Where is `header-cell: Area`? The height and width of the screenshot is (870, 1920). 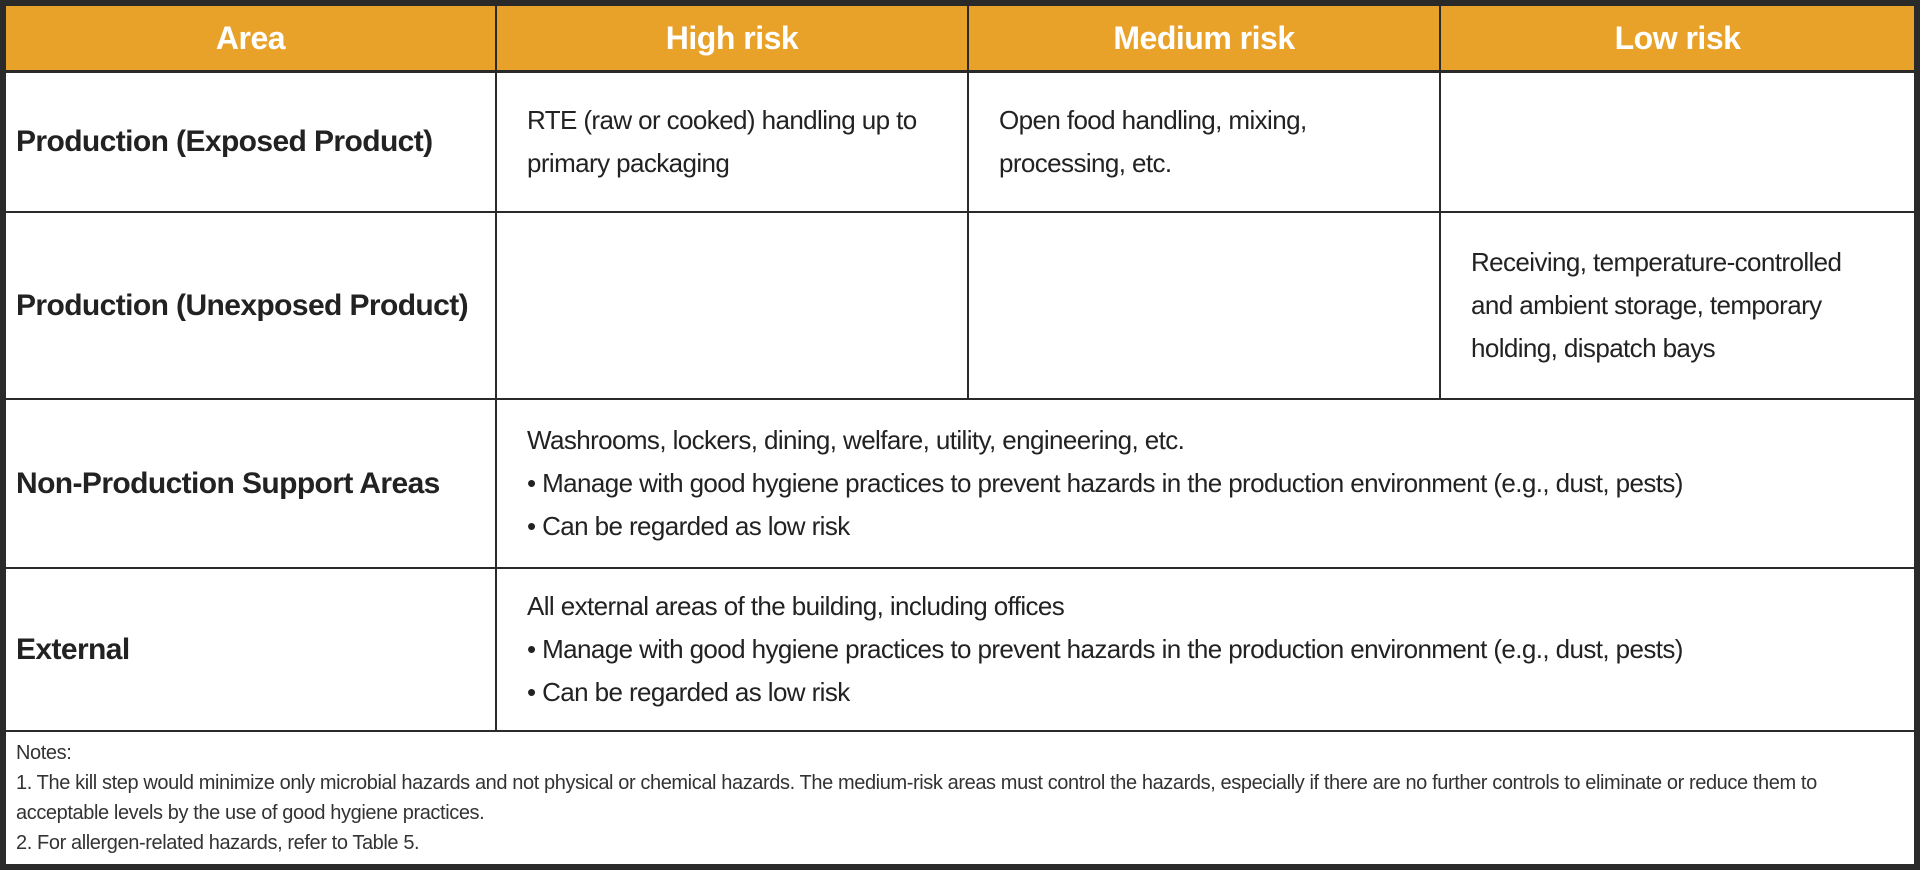 header-cell: Area is located at coordinates (251, 39).